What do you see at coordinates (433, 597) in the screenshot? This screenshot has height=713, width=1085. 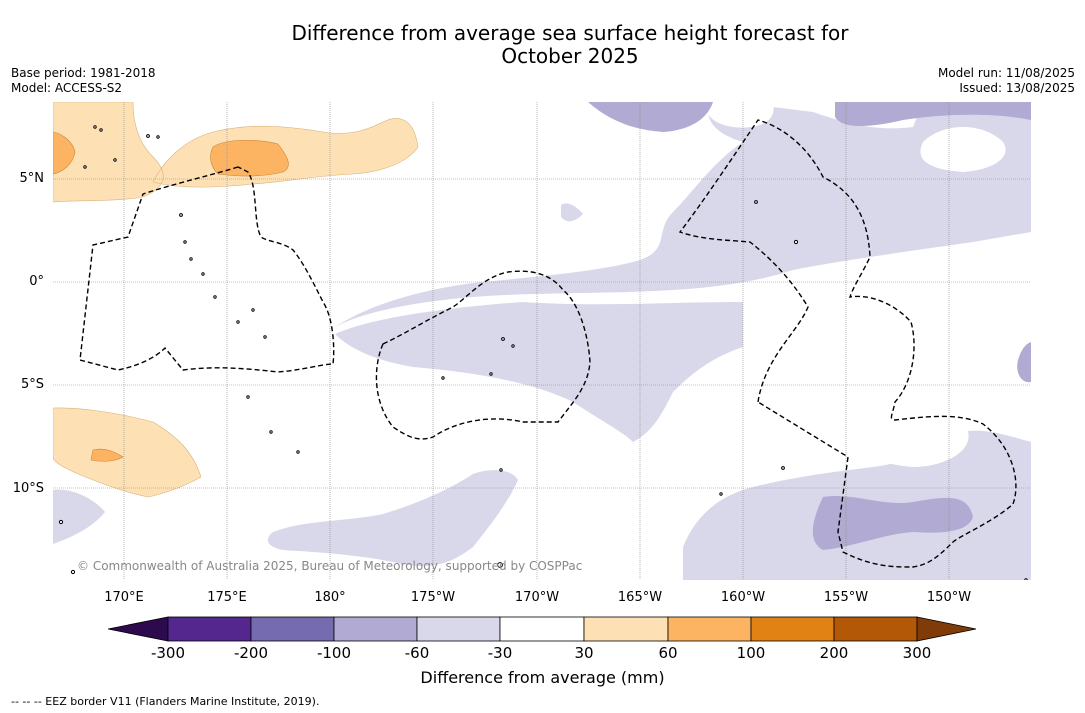 I see `lon-label-4: 175°W` at bounding box center [433, 597].